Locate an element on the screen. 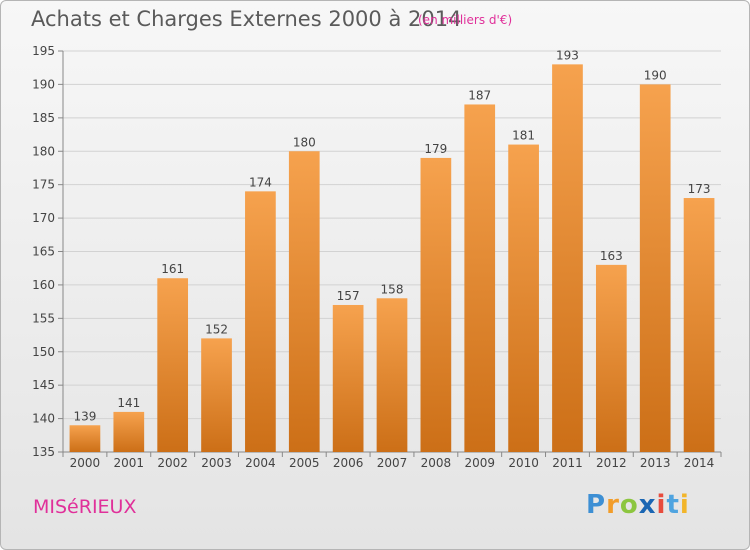 This screenshot has height=550, width=750. x-tick-label: 2003 is located at coordinates (216, 463).